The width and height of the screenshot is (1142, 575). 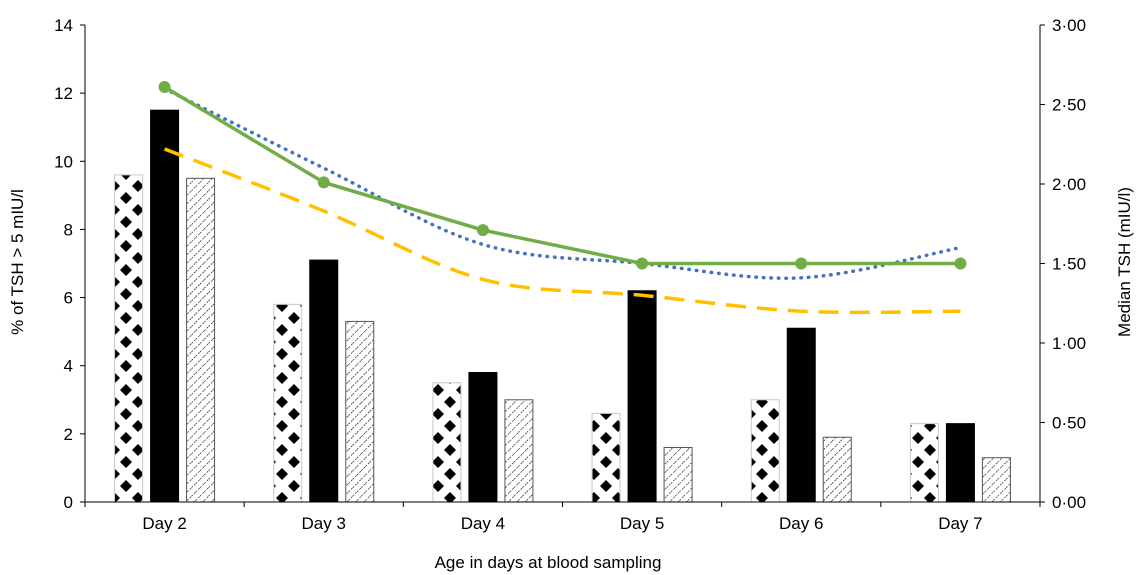 I want to click on x-axis-title: Age in days at blood sampling, so click(x=548, y=562).